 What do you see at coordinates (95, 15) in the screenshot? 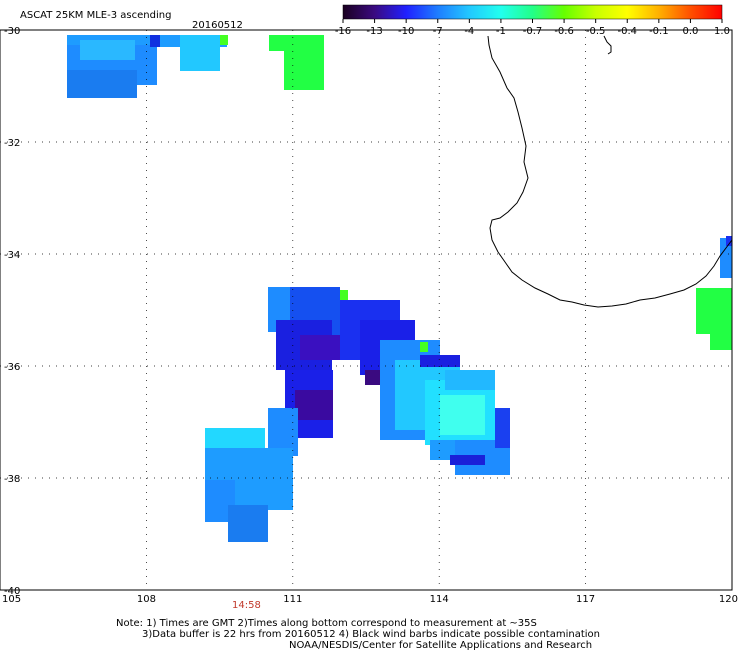
I see `product-title: ASCAT 25KM MLE-3 ascending` at bounding box center [95, 15].